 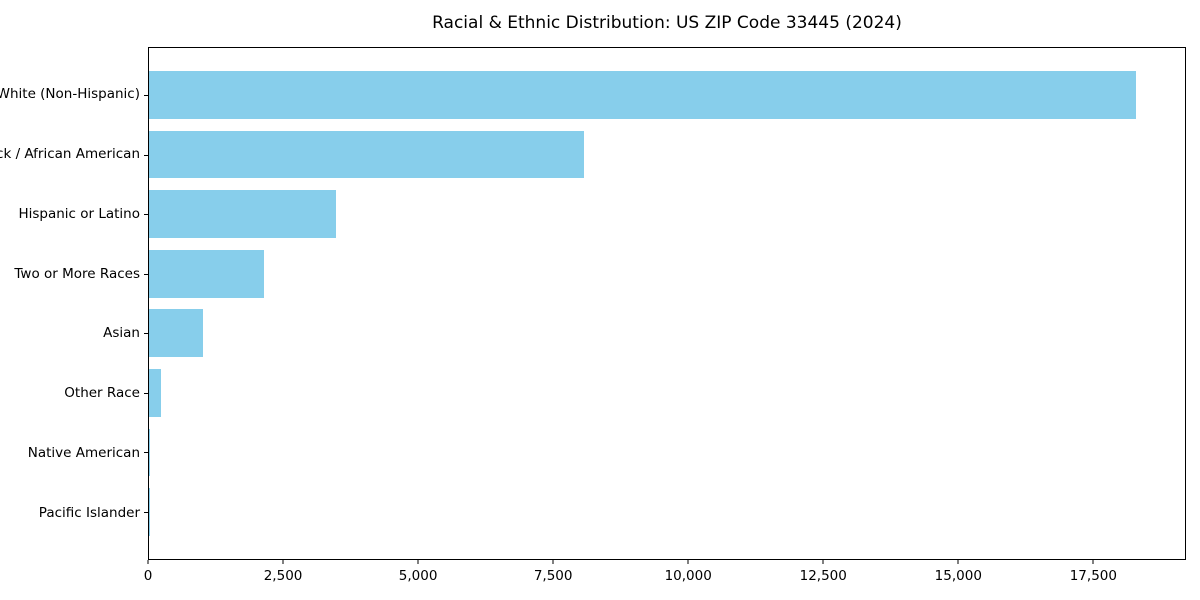 I want to click on y-axis-label: Two or More Races, so click(x=77, y=273).